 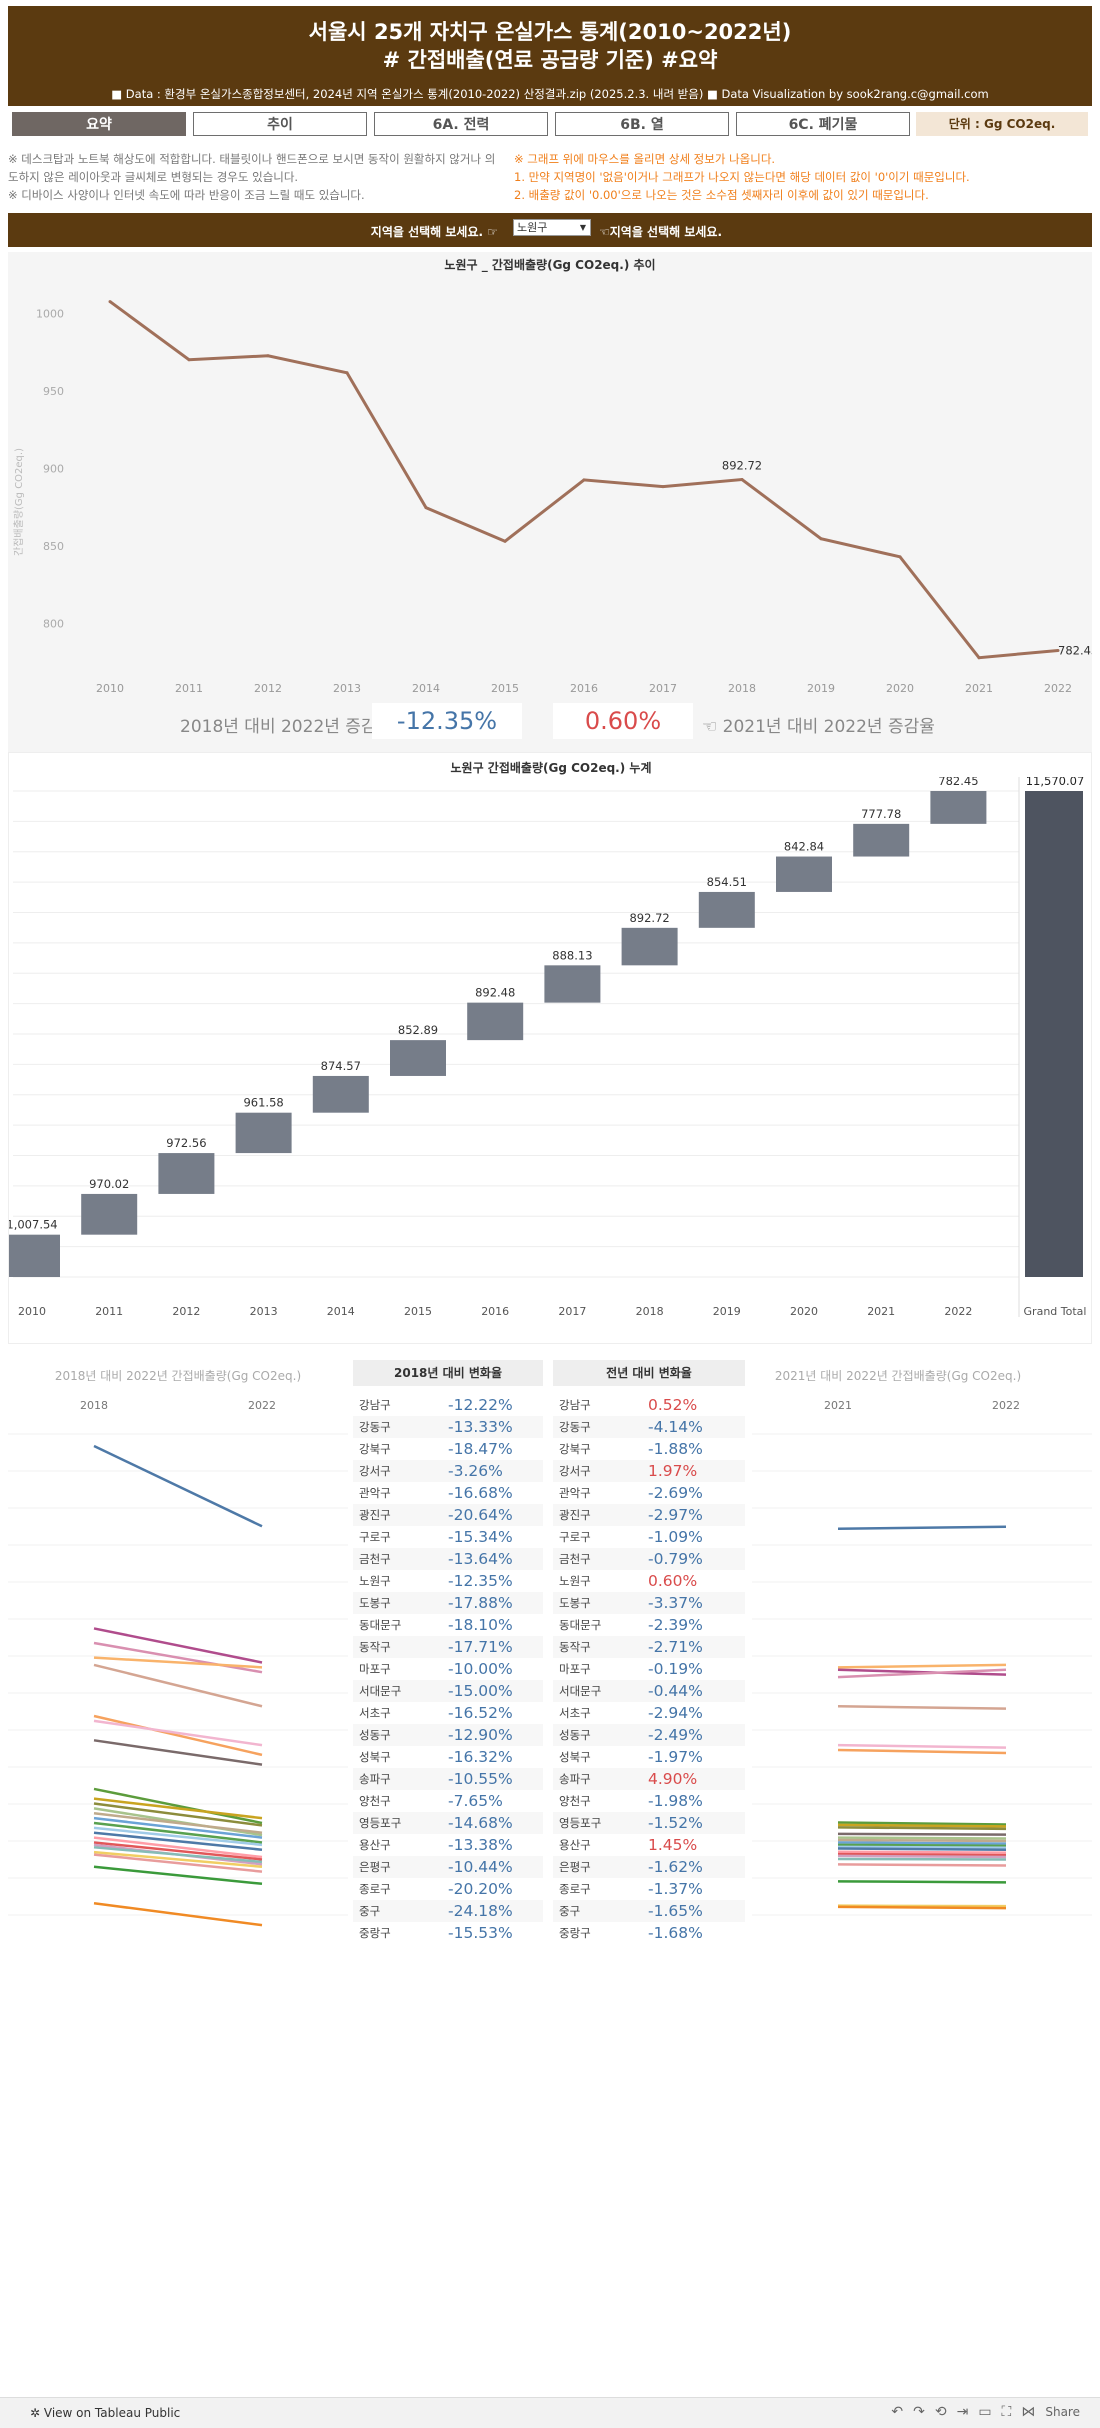 I want to click on change-rate-value: -12.22%, so click(x=480, y=1405).